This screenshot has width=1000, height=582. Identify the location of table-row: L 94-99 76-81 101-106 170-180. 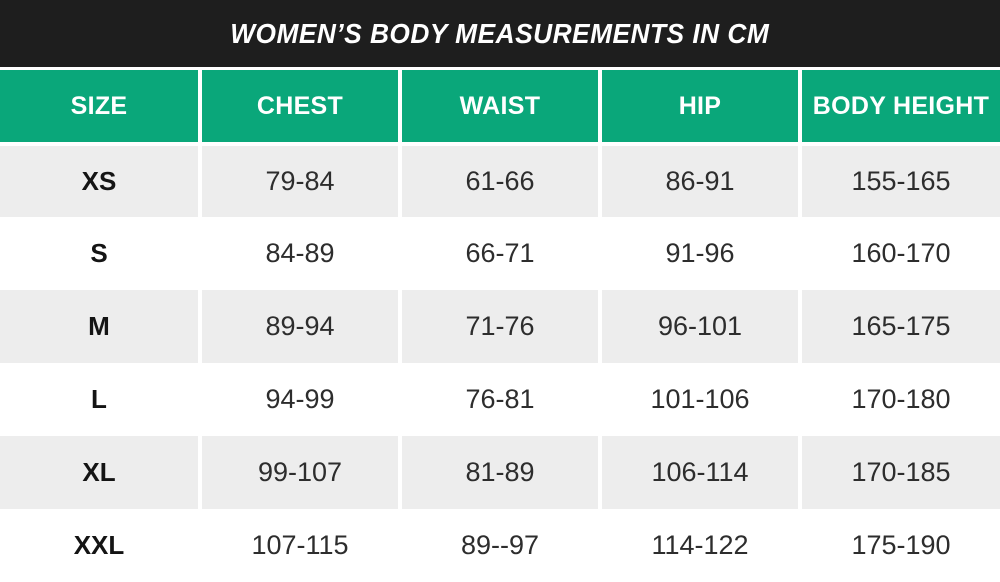
(500, 399).